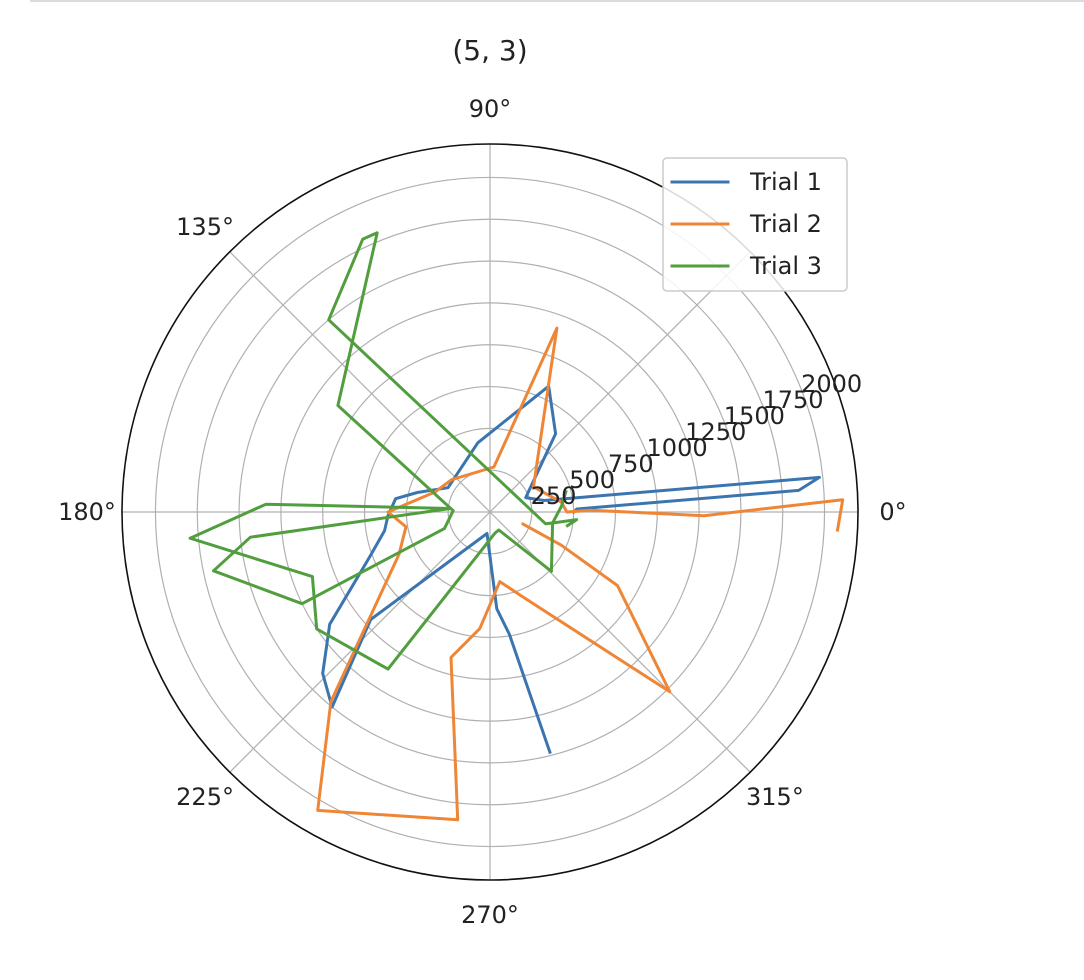 Image resolution: width=1084 pixels, height=980 pixels. I want to click on top-border-rule, so click(557, 1).